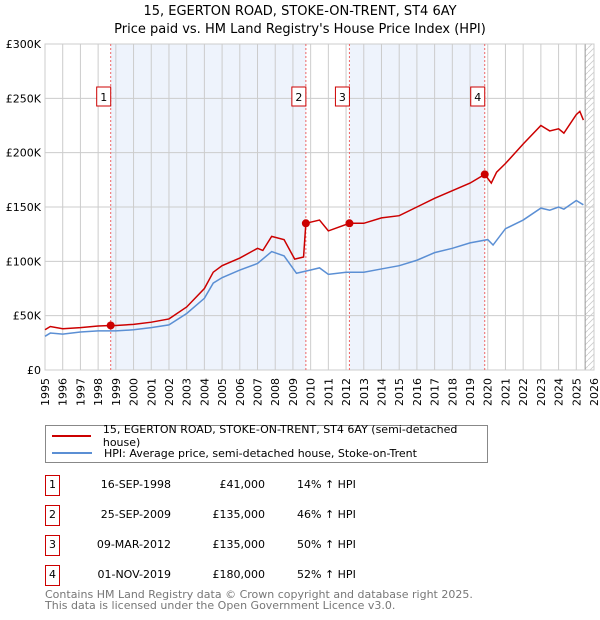 Image resolution: width=600 pixels, height=620 pixels. What do you see at coordinates (381, 392) in the screenshot?
I see `x-tick-label: 2014` at bounding box center [381, 392].